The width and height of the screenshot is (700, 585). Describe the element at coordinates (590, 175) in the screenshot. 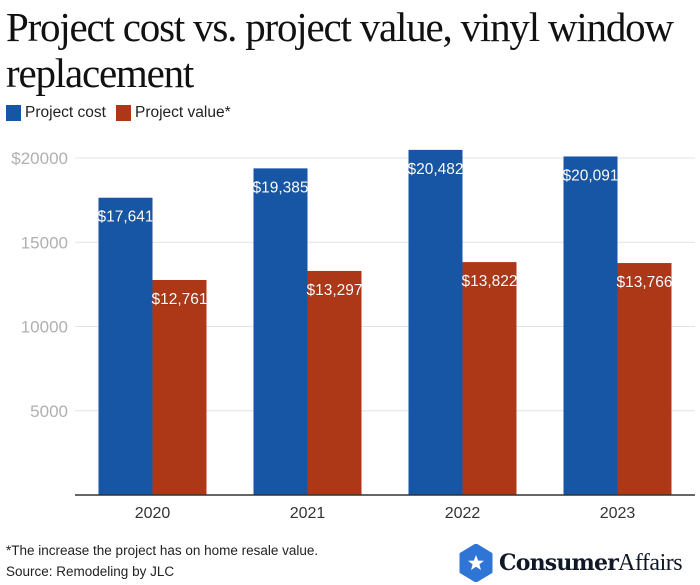

I see `data-label: $20,091` at that location.